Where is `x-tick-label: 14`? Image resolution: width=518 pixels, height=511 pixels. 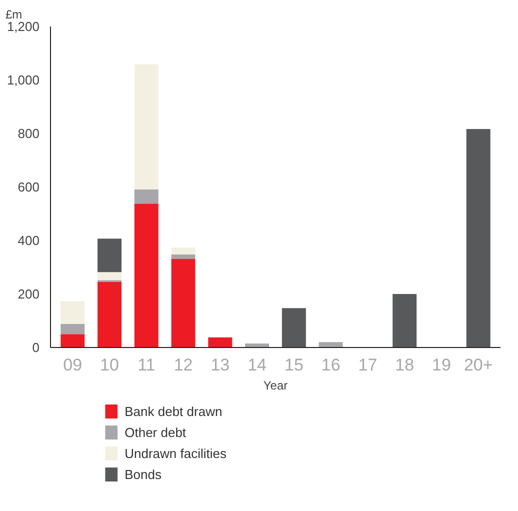 x-tick-label: 14 is located at coordinates (257, 365).